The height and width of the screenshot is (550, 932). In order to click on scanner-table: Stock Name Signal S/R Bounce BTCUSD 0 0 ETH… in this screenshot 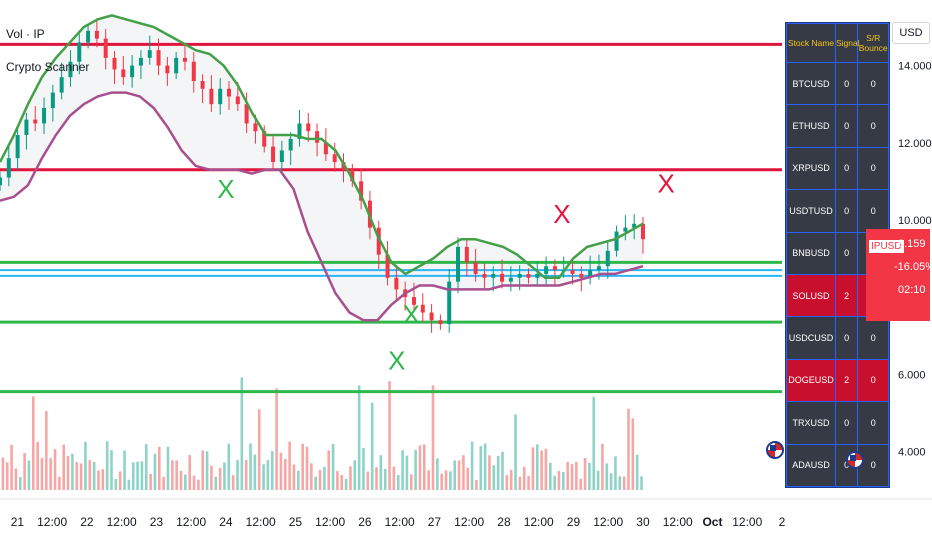, I will do `click(837, 255)`.